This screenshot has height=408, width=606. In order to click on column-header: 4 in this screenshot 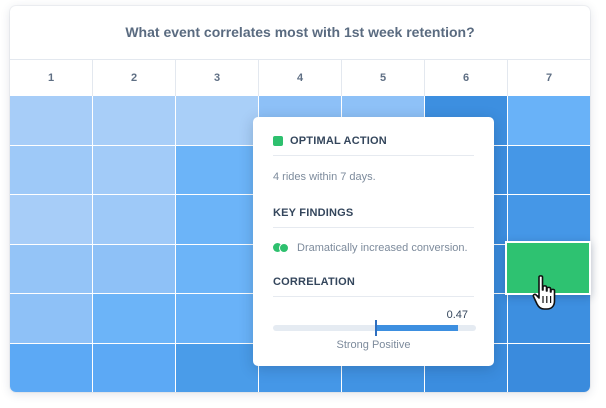, I will do `click(300, 78)`.